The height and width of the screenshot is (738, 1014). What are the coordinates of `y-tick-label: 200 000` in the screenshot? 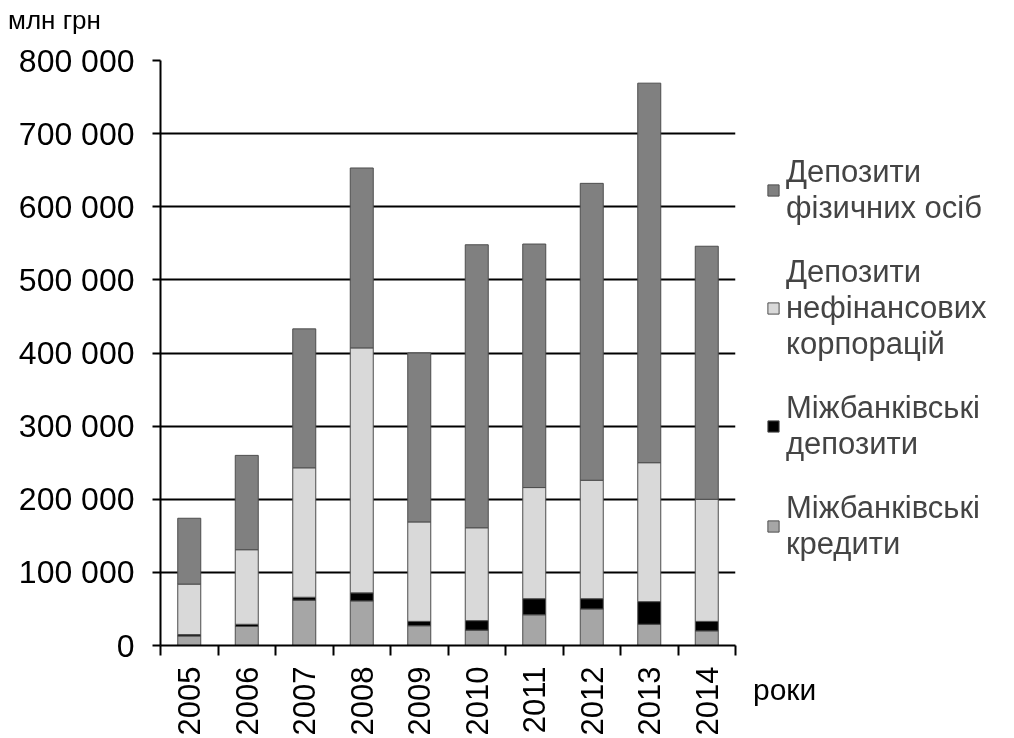 It's located at (76, 499).